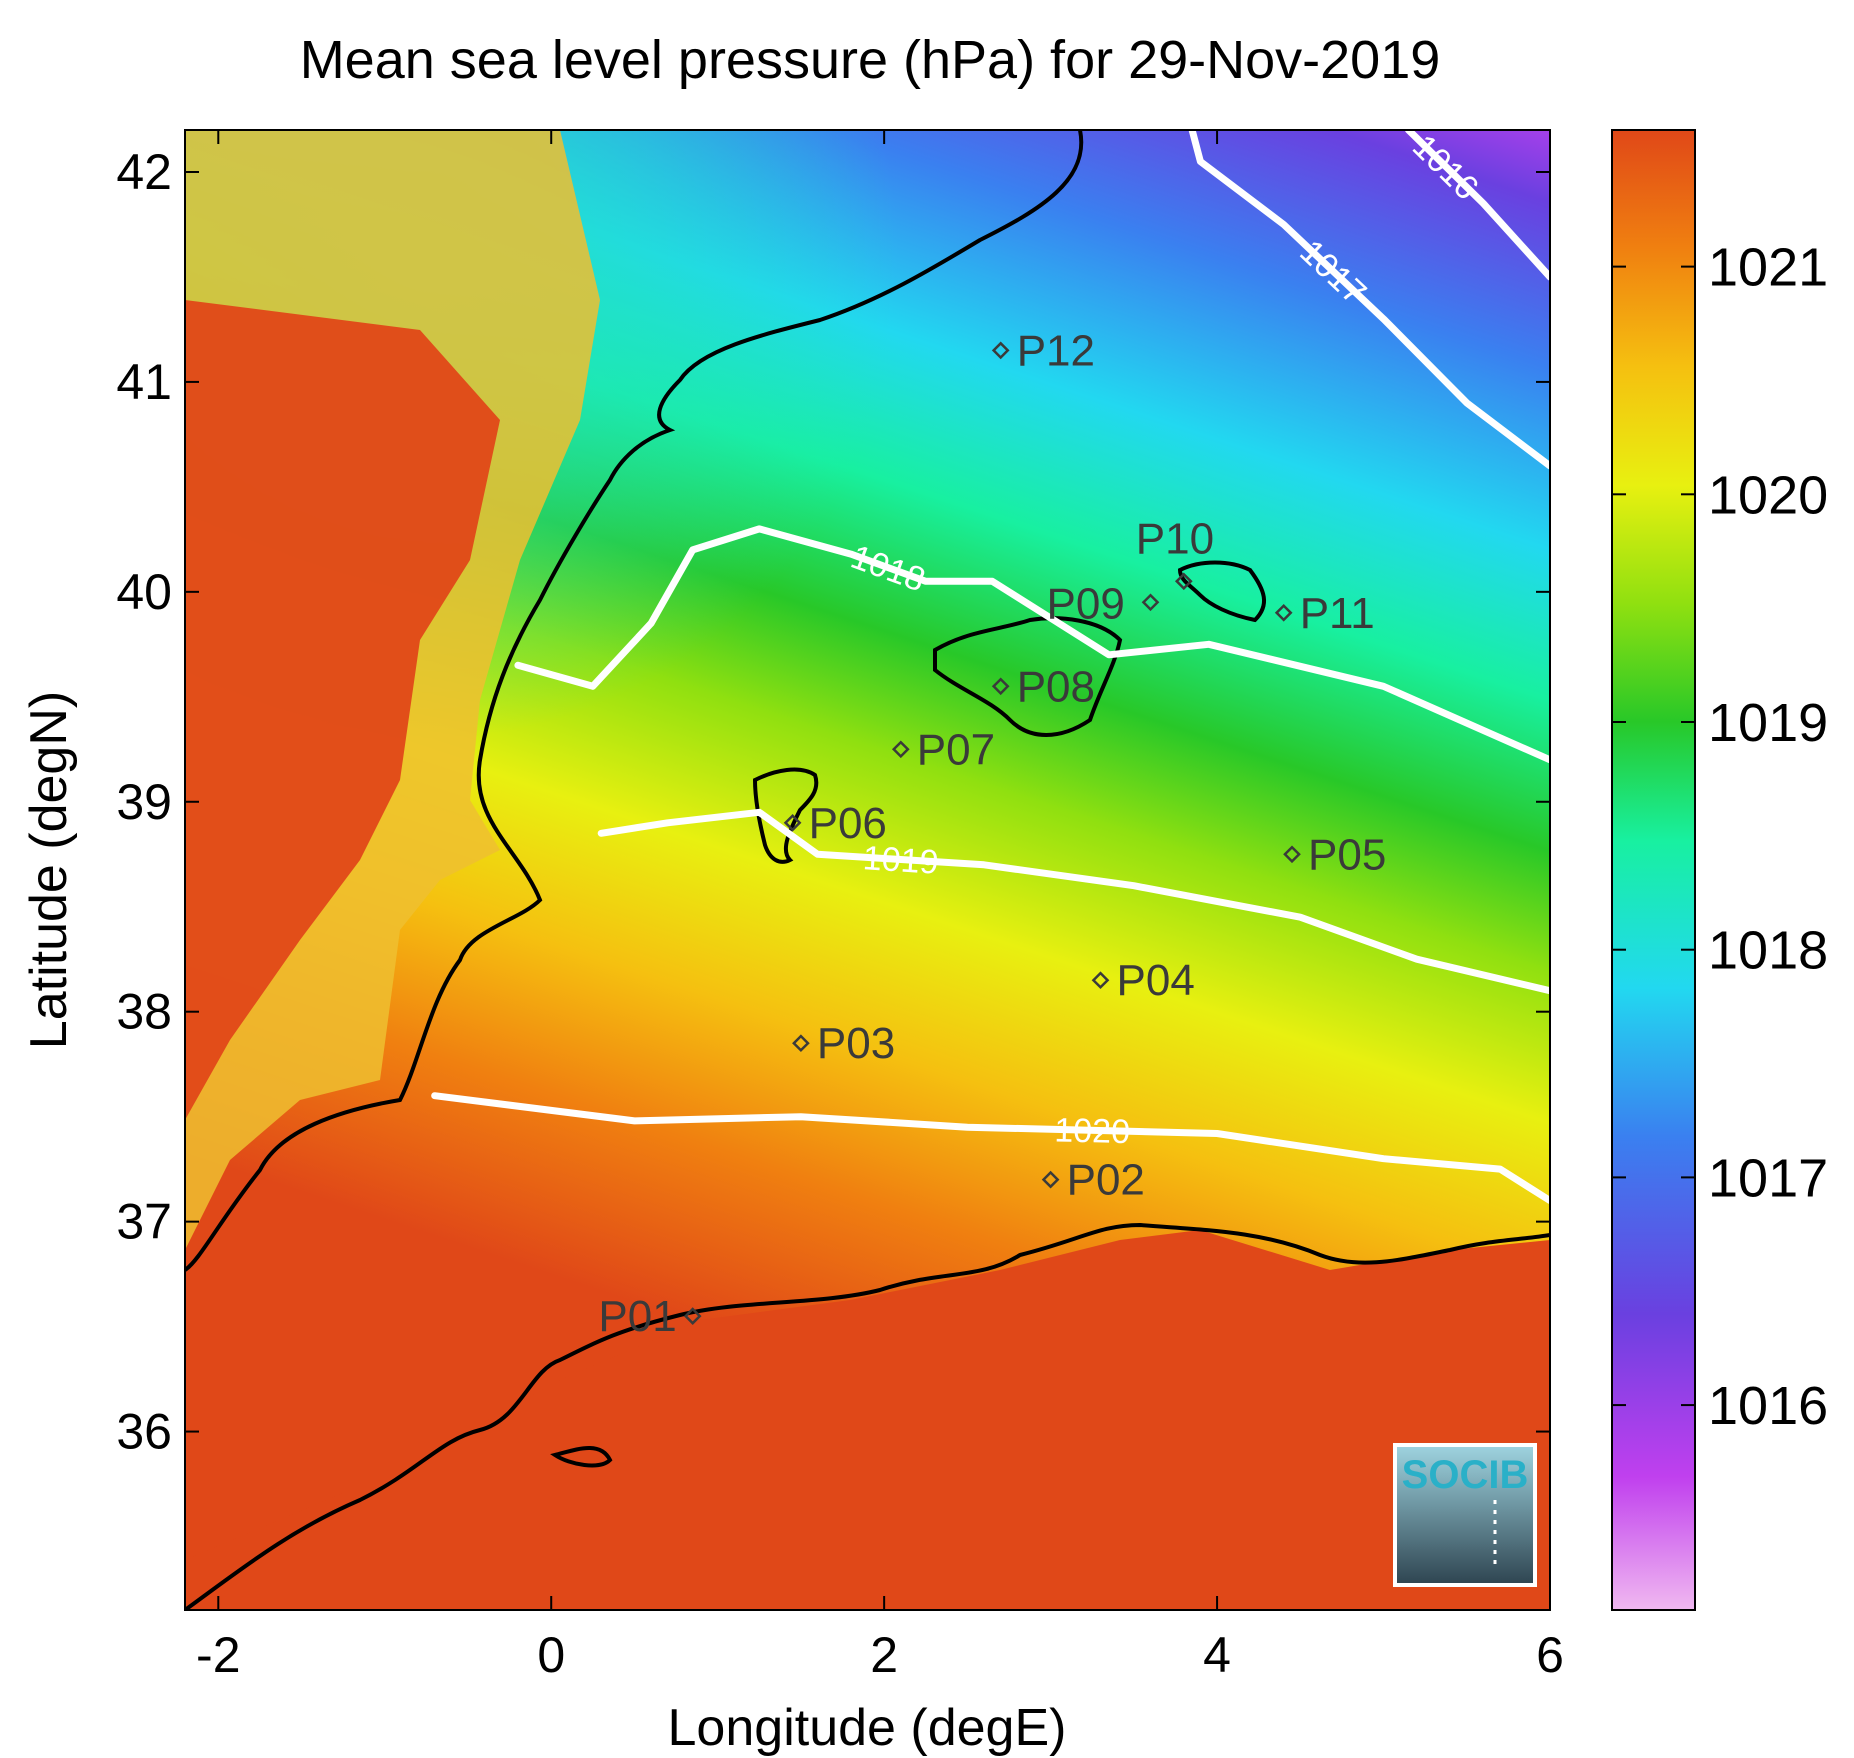  What do you see at coordinates (1106, 1180) in the screenshot?
I see `station-label: P02` at bounding box center [1106, 1180].